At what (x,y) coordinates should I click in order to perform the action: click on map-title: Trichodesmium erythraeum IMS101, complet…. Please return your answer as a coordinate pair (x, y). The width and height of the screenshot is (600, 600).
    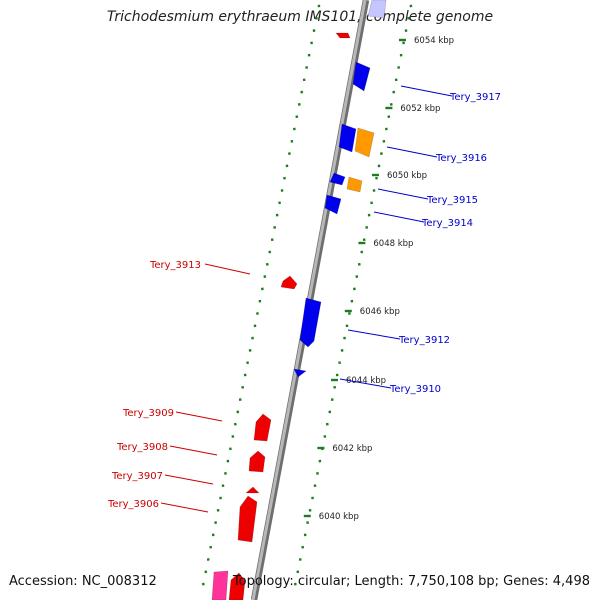
    Looking at the image, I should click on (300, 17).